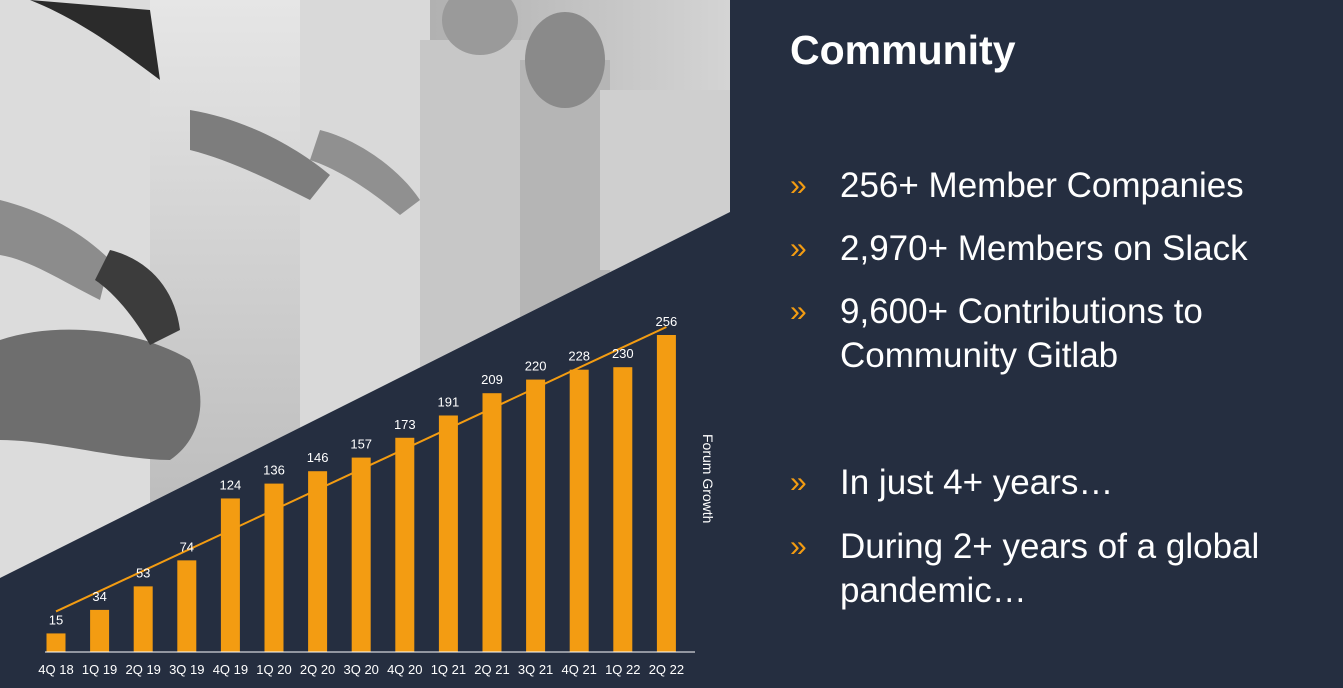 This screenshot has width=1343, height=688. Describe the element at coordinates (578, 669) in the screenshot. I see `x-tick-label: 4Q 21` at that location.